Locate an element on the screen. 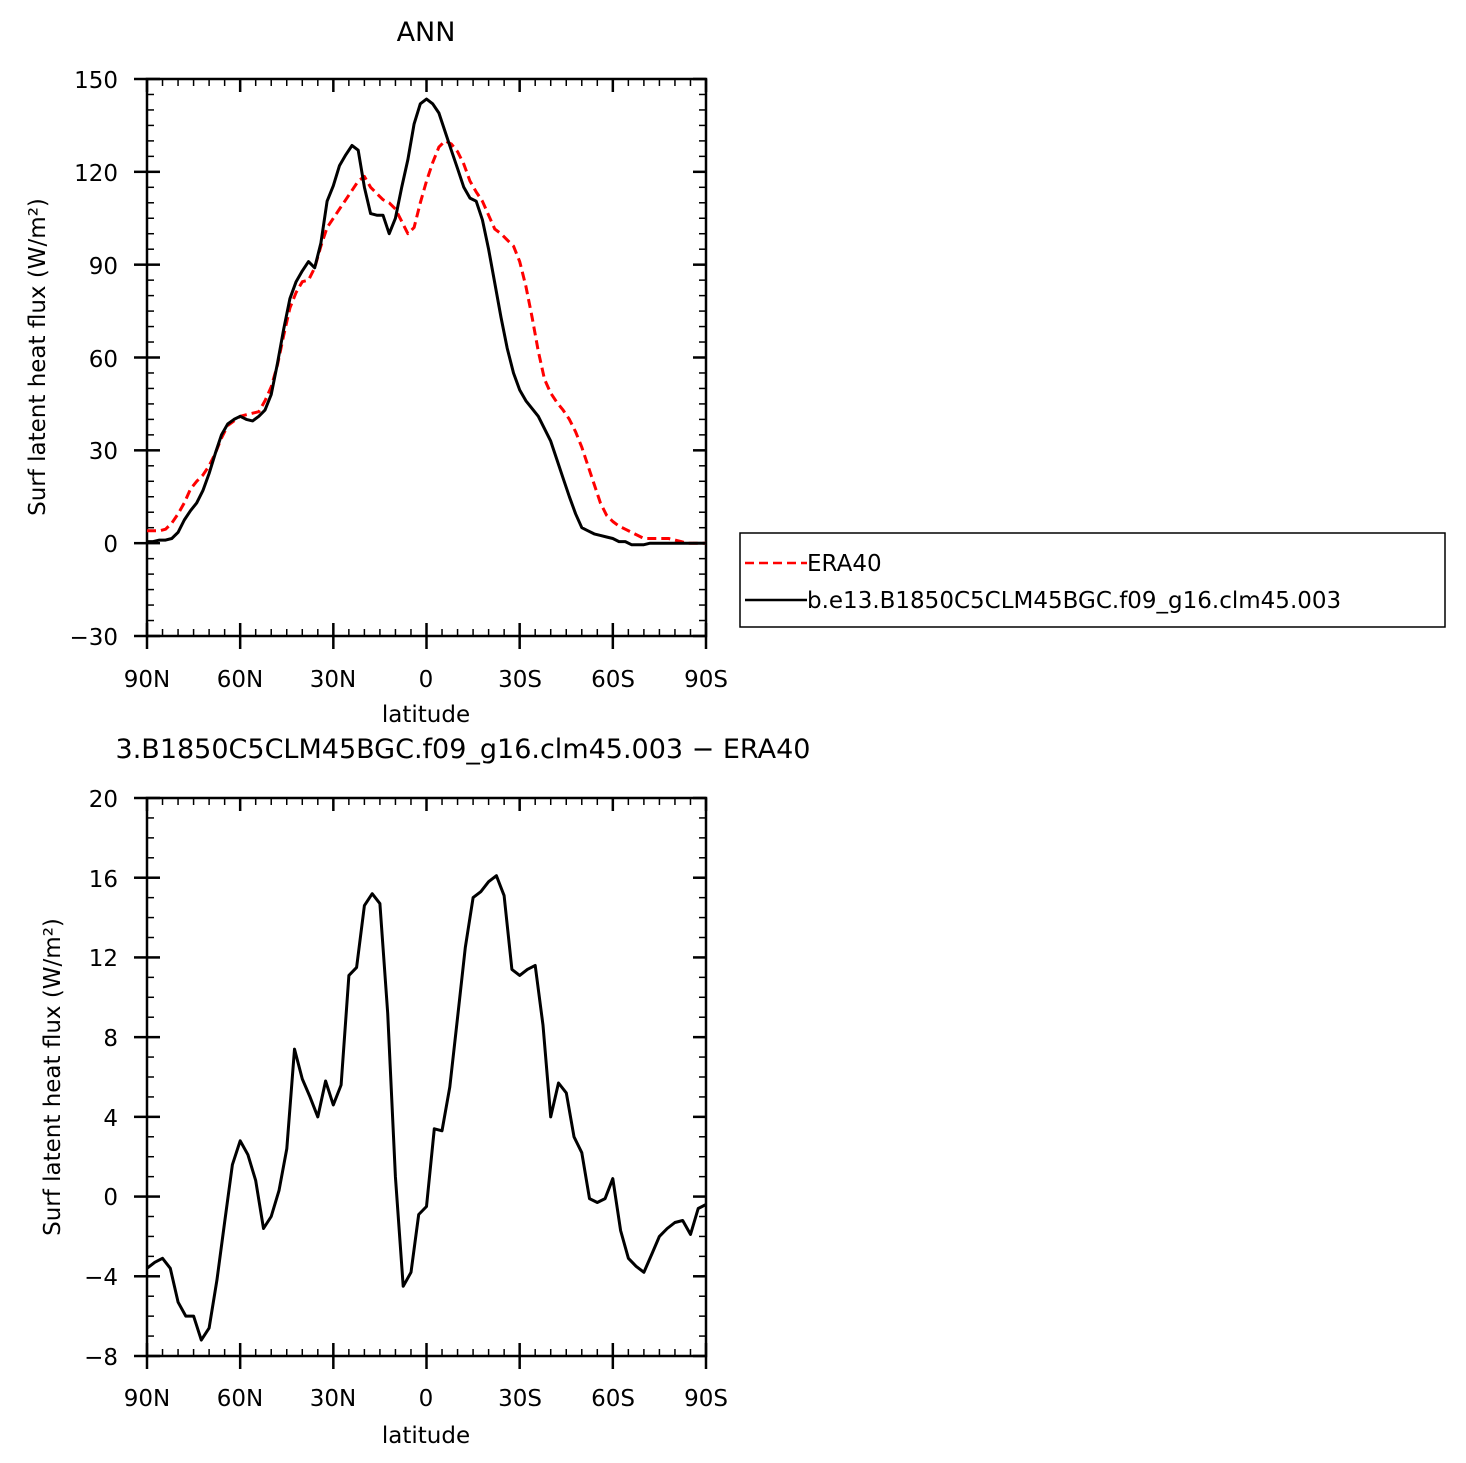 The width and height of the screenshot is (1466, 1463). y-tick-label: 30 is located at coordinates (103, 452).